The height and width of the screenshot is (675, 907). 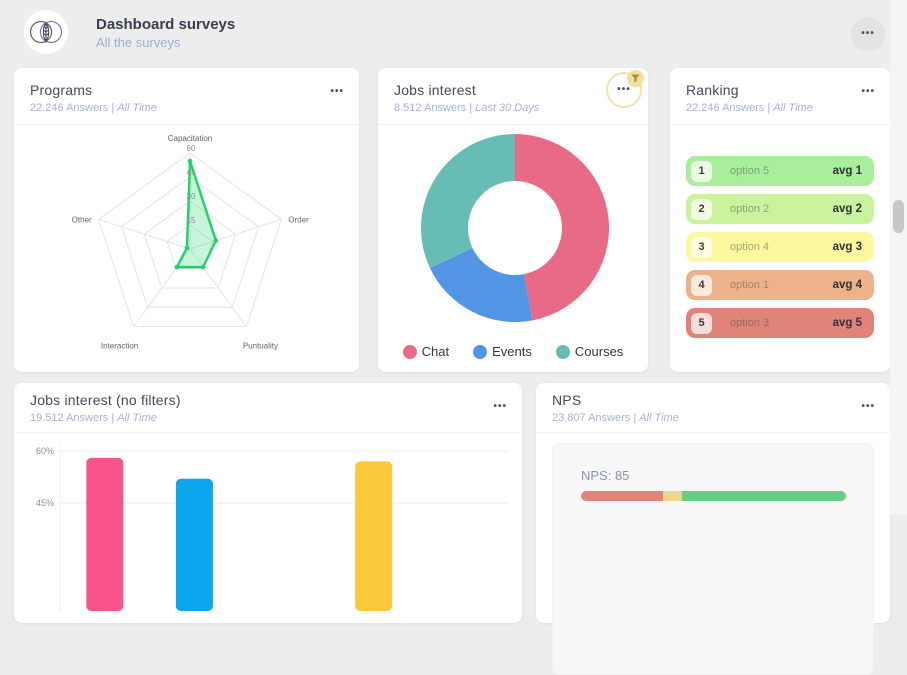 I want to click on legend-item-courses: Courses, so click(x=589, y=351).